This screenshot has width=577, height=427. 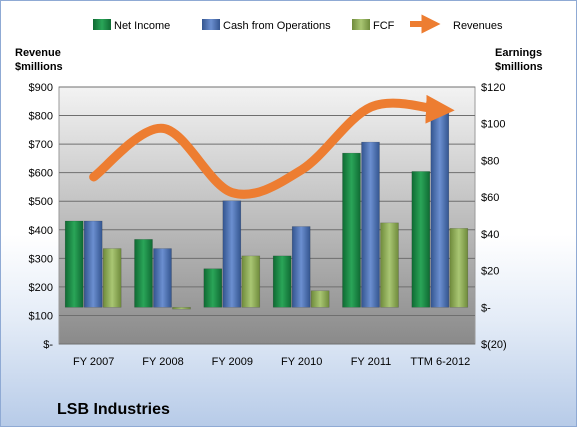 I want to click on x-tick-label: FY 2008, so click(x=162, y=362).